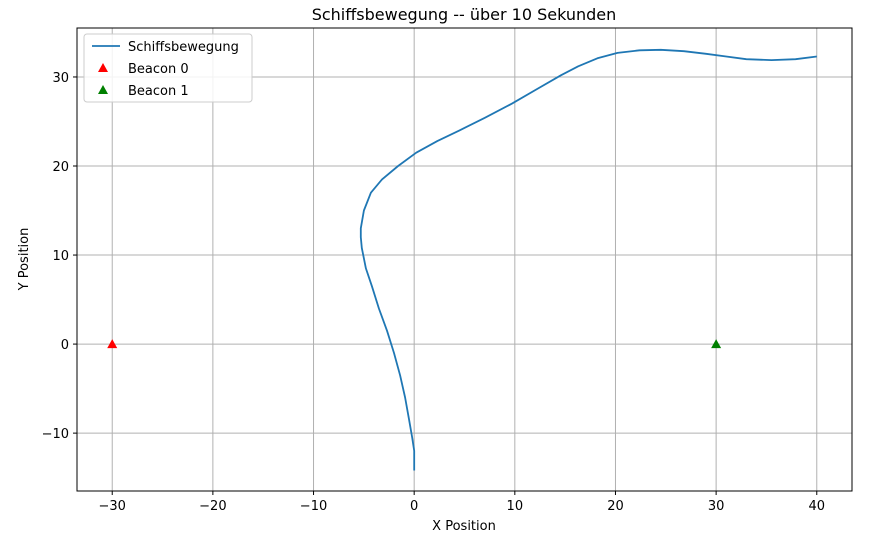 The width and height of the screenshot is (890, 540). I want to click on x-tick-label: 20, so click(615, 506).